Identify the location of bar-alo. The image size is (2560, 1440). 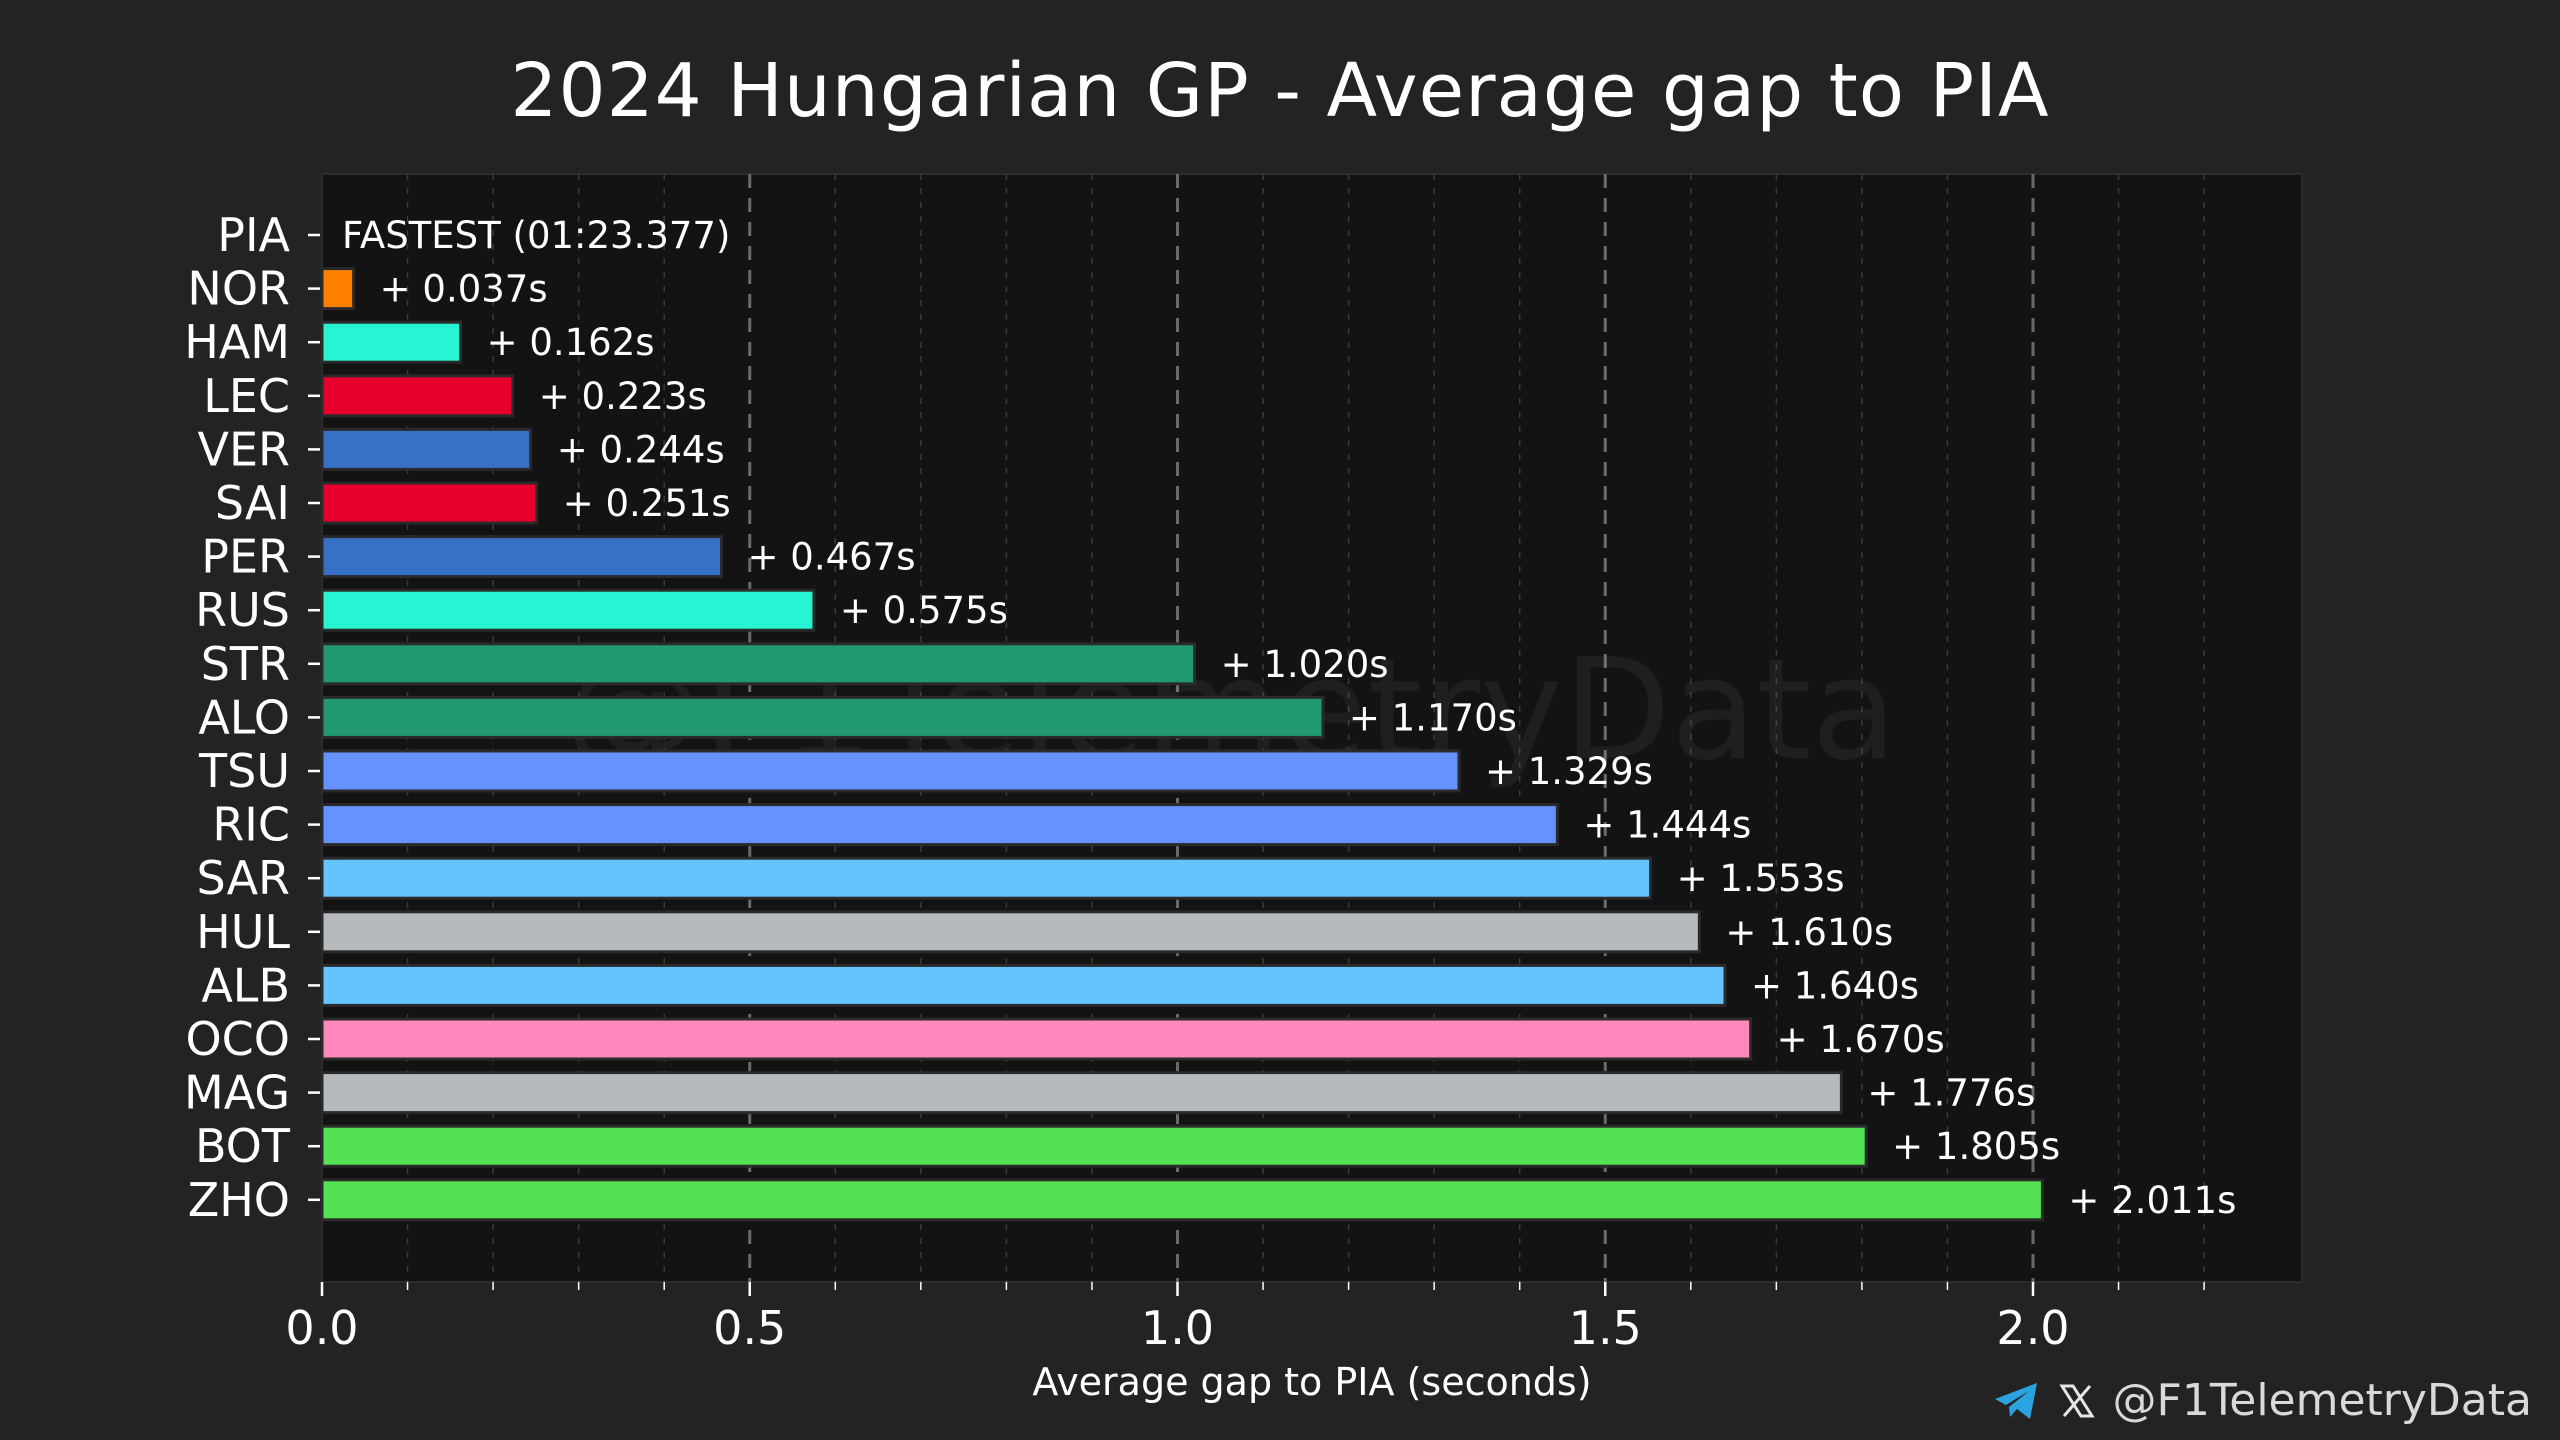
(822, 717).